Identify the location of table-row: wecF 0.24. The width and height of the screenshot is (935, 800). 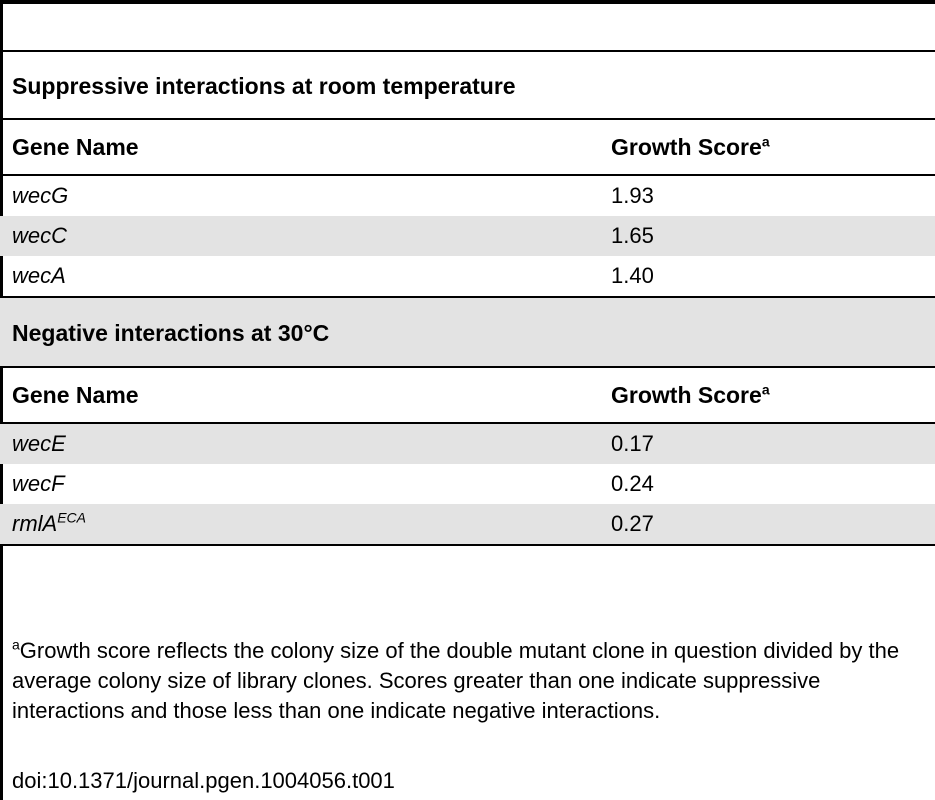
(467, 484).